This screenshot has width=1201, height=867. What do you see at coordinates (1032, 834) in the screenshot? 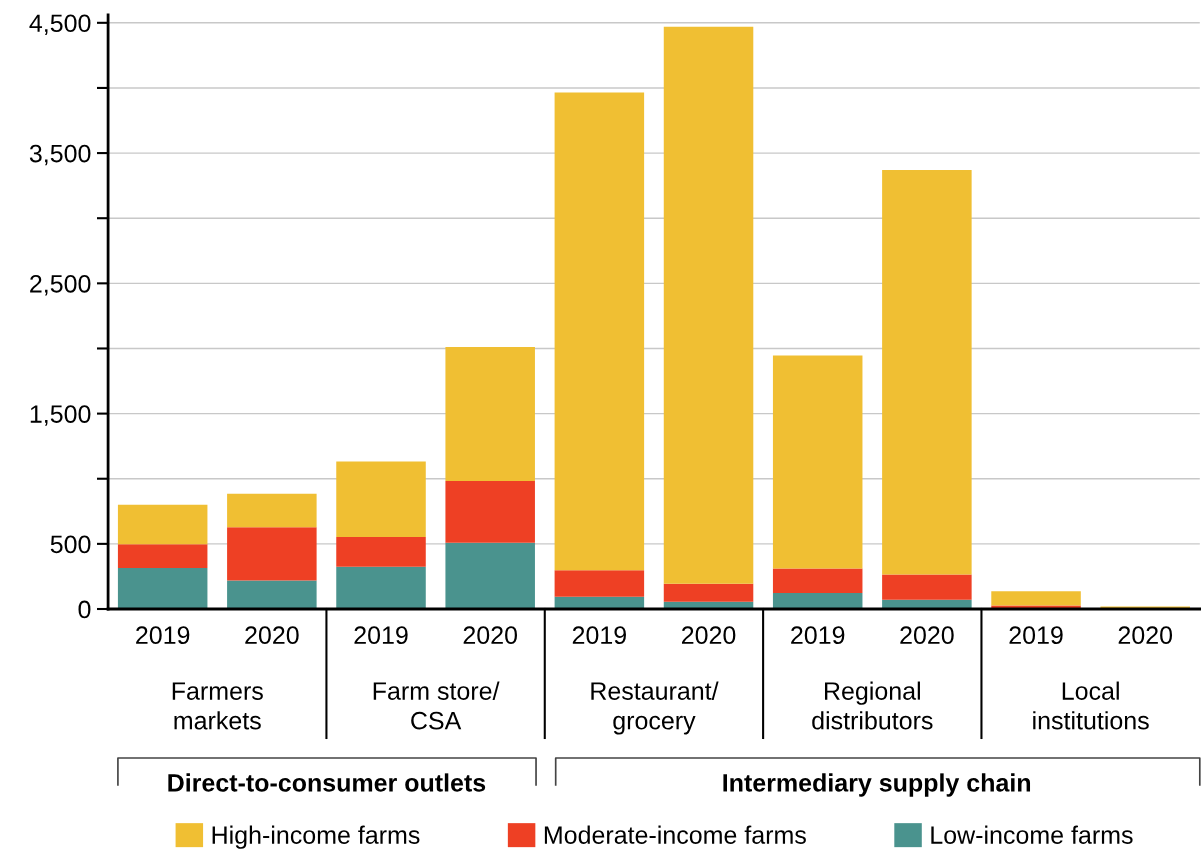
I see `legend-label: Low-income farms` at bounding box center [1032, 834].